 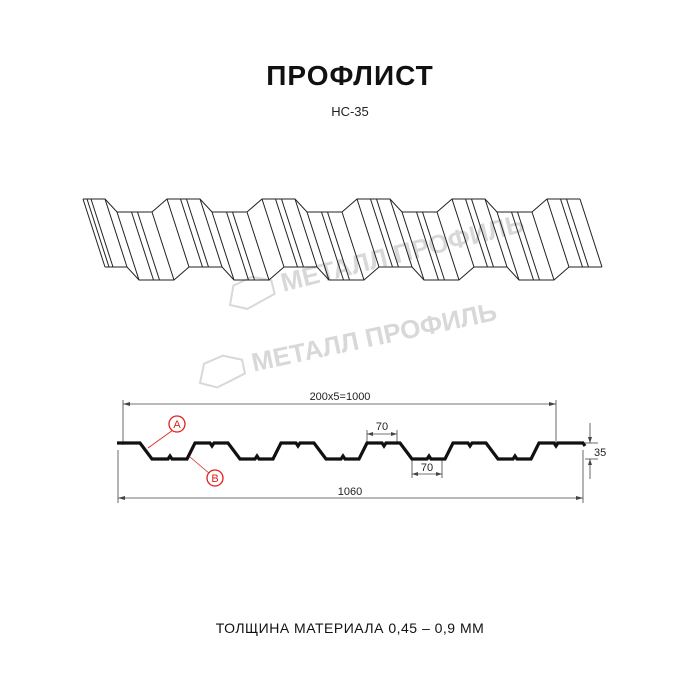 What do you see at coordinates (206, 471) in the screenshot?
I see `callout-b: B` at bounding box center [206, 471].